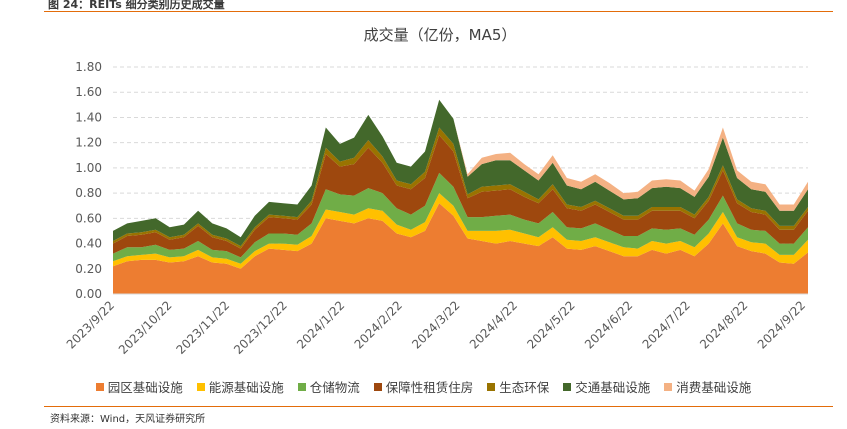 The height and width of the screenshot is (429, 847). I want to click on legend-item: 交通基础设施, so click(606, 386).